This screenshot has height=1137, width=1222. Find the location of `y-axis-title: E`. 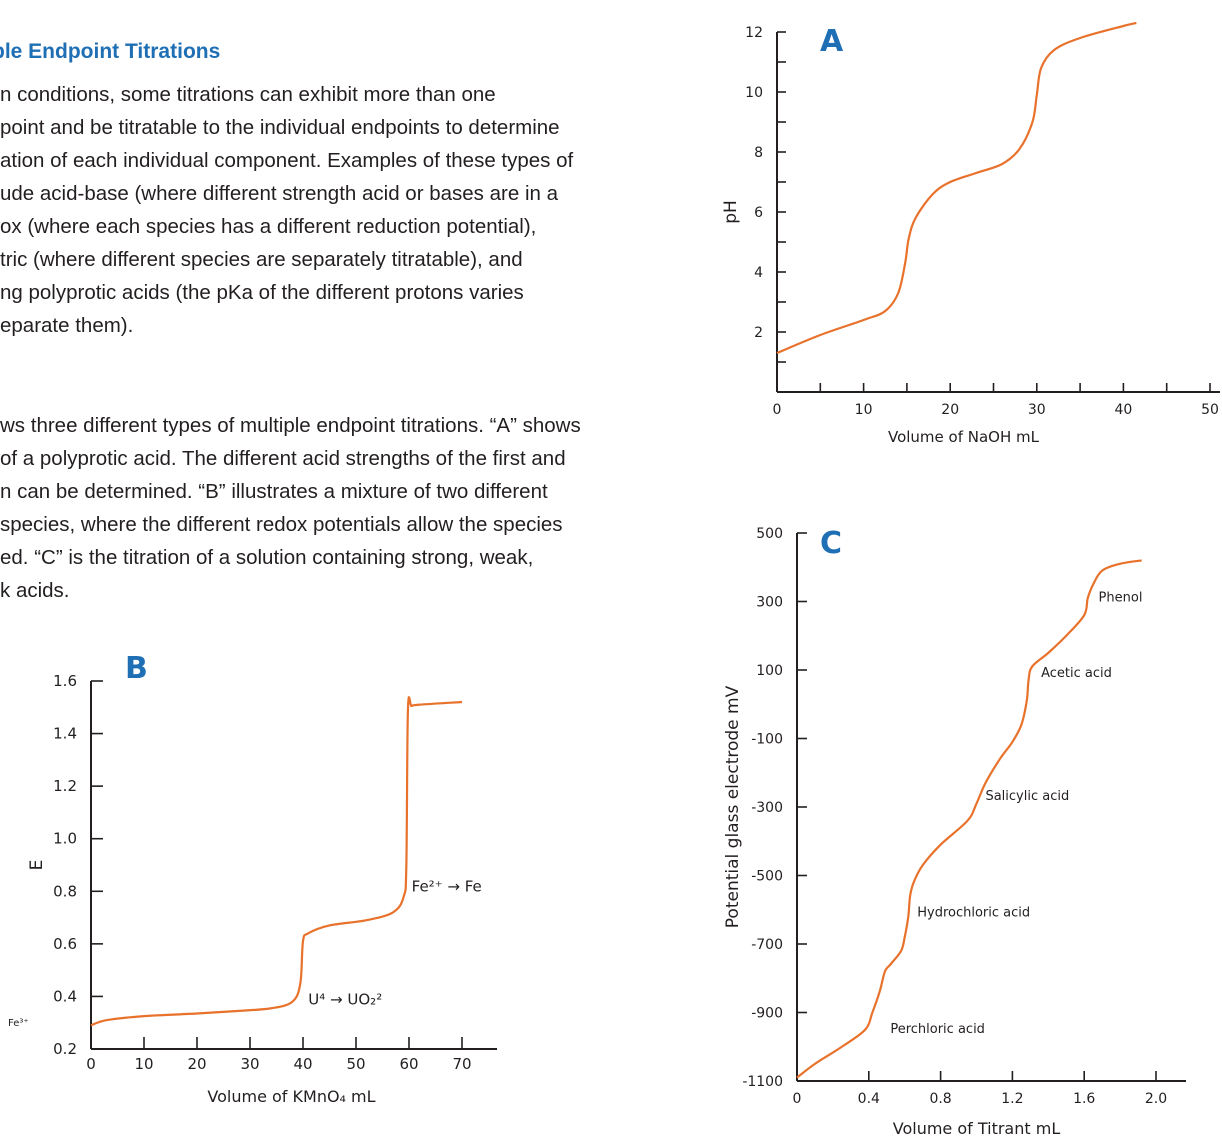

y-axis-title: E is located at coordinates (37, 865).